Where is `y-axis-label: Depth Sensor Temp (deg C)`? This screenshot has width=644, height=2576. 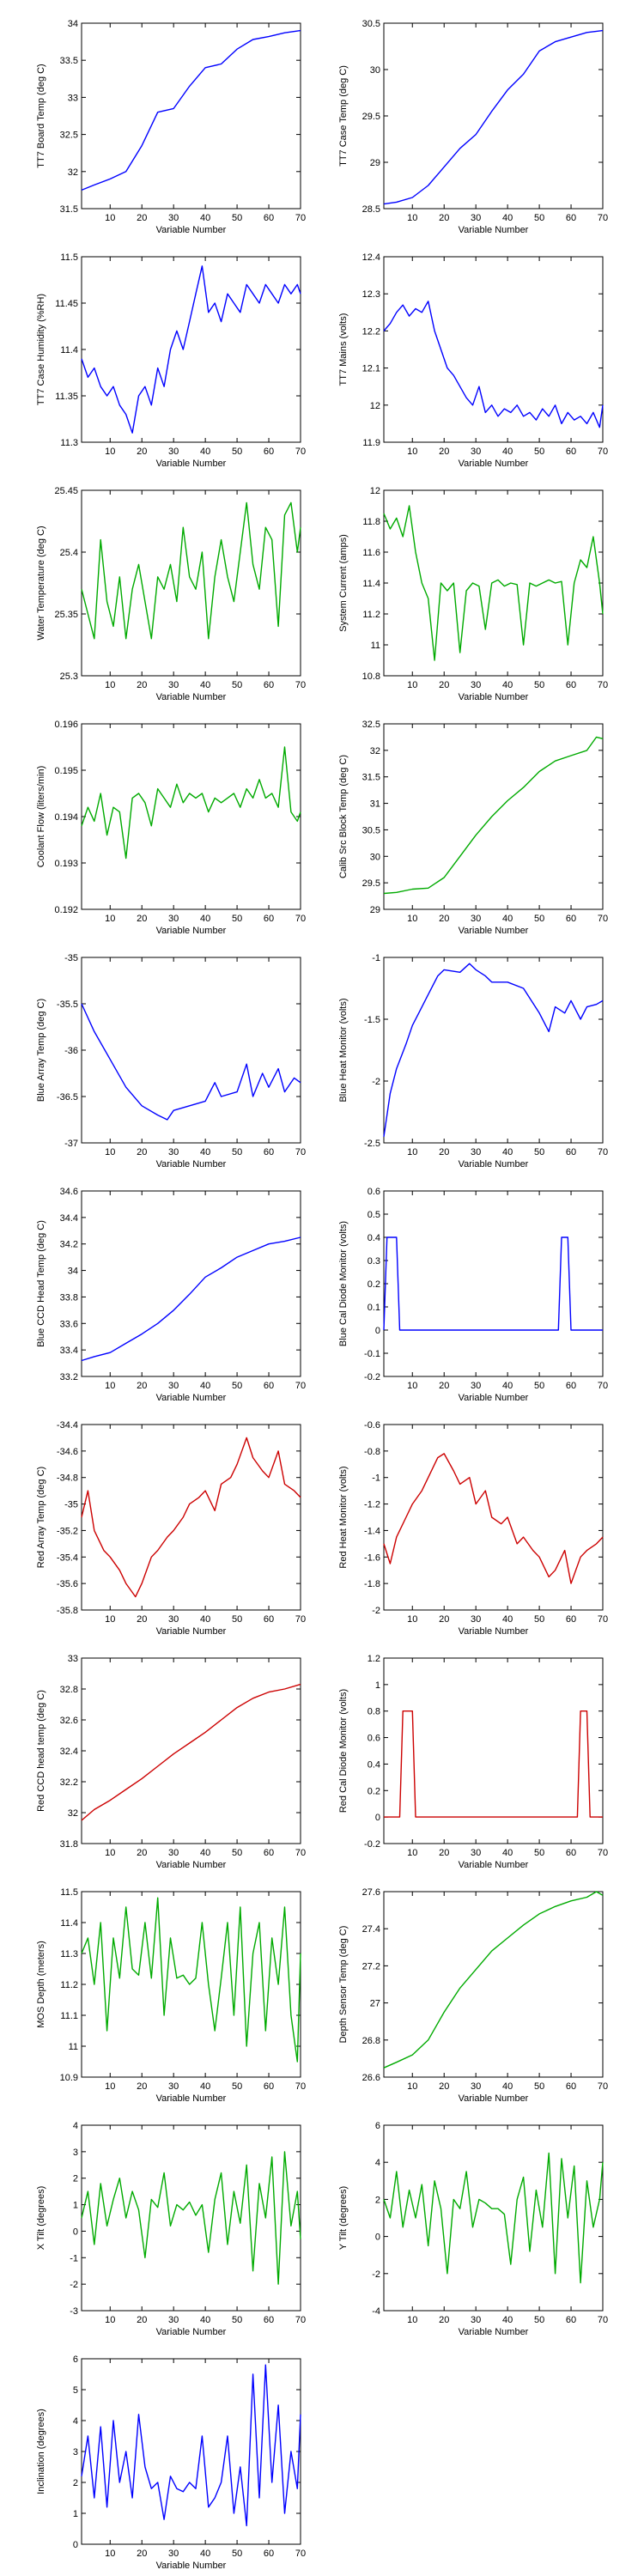 y-axis-label: Depth Sensor Temp (deg C) is located at coordinates (344, 1985).